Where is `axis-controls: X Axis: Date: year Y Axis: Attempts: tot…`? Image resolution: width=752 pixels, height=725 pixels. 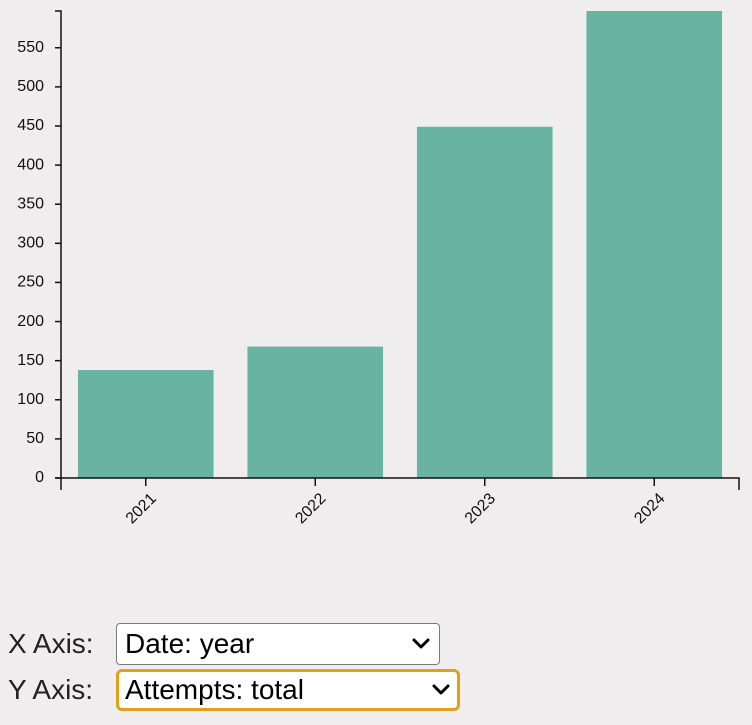 axis-controls: X Axis: Date: year Y Axis: Attempts: tot… is located at coordinates (234, 667).